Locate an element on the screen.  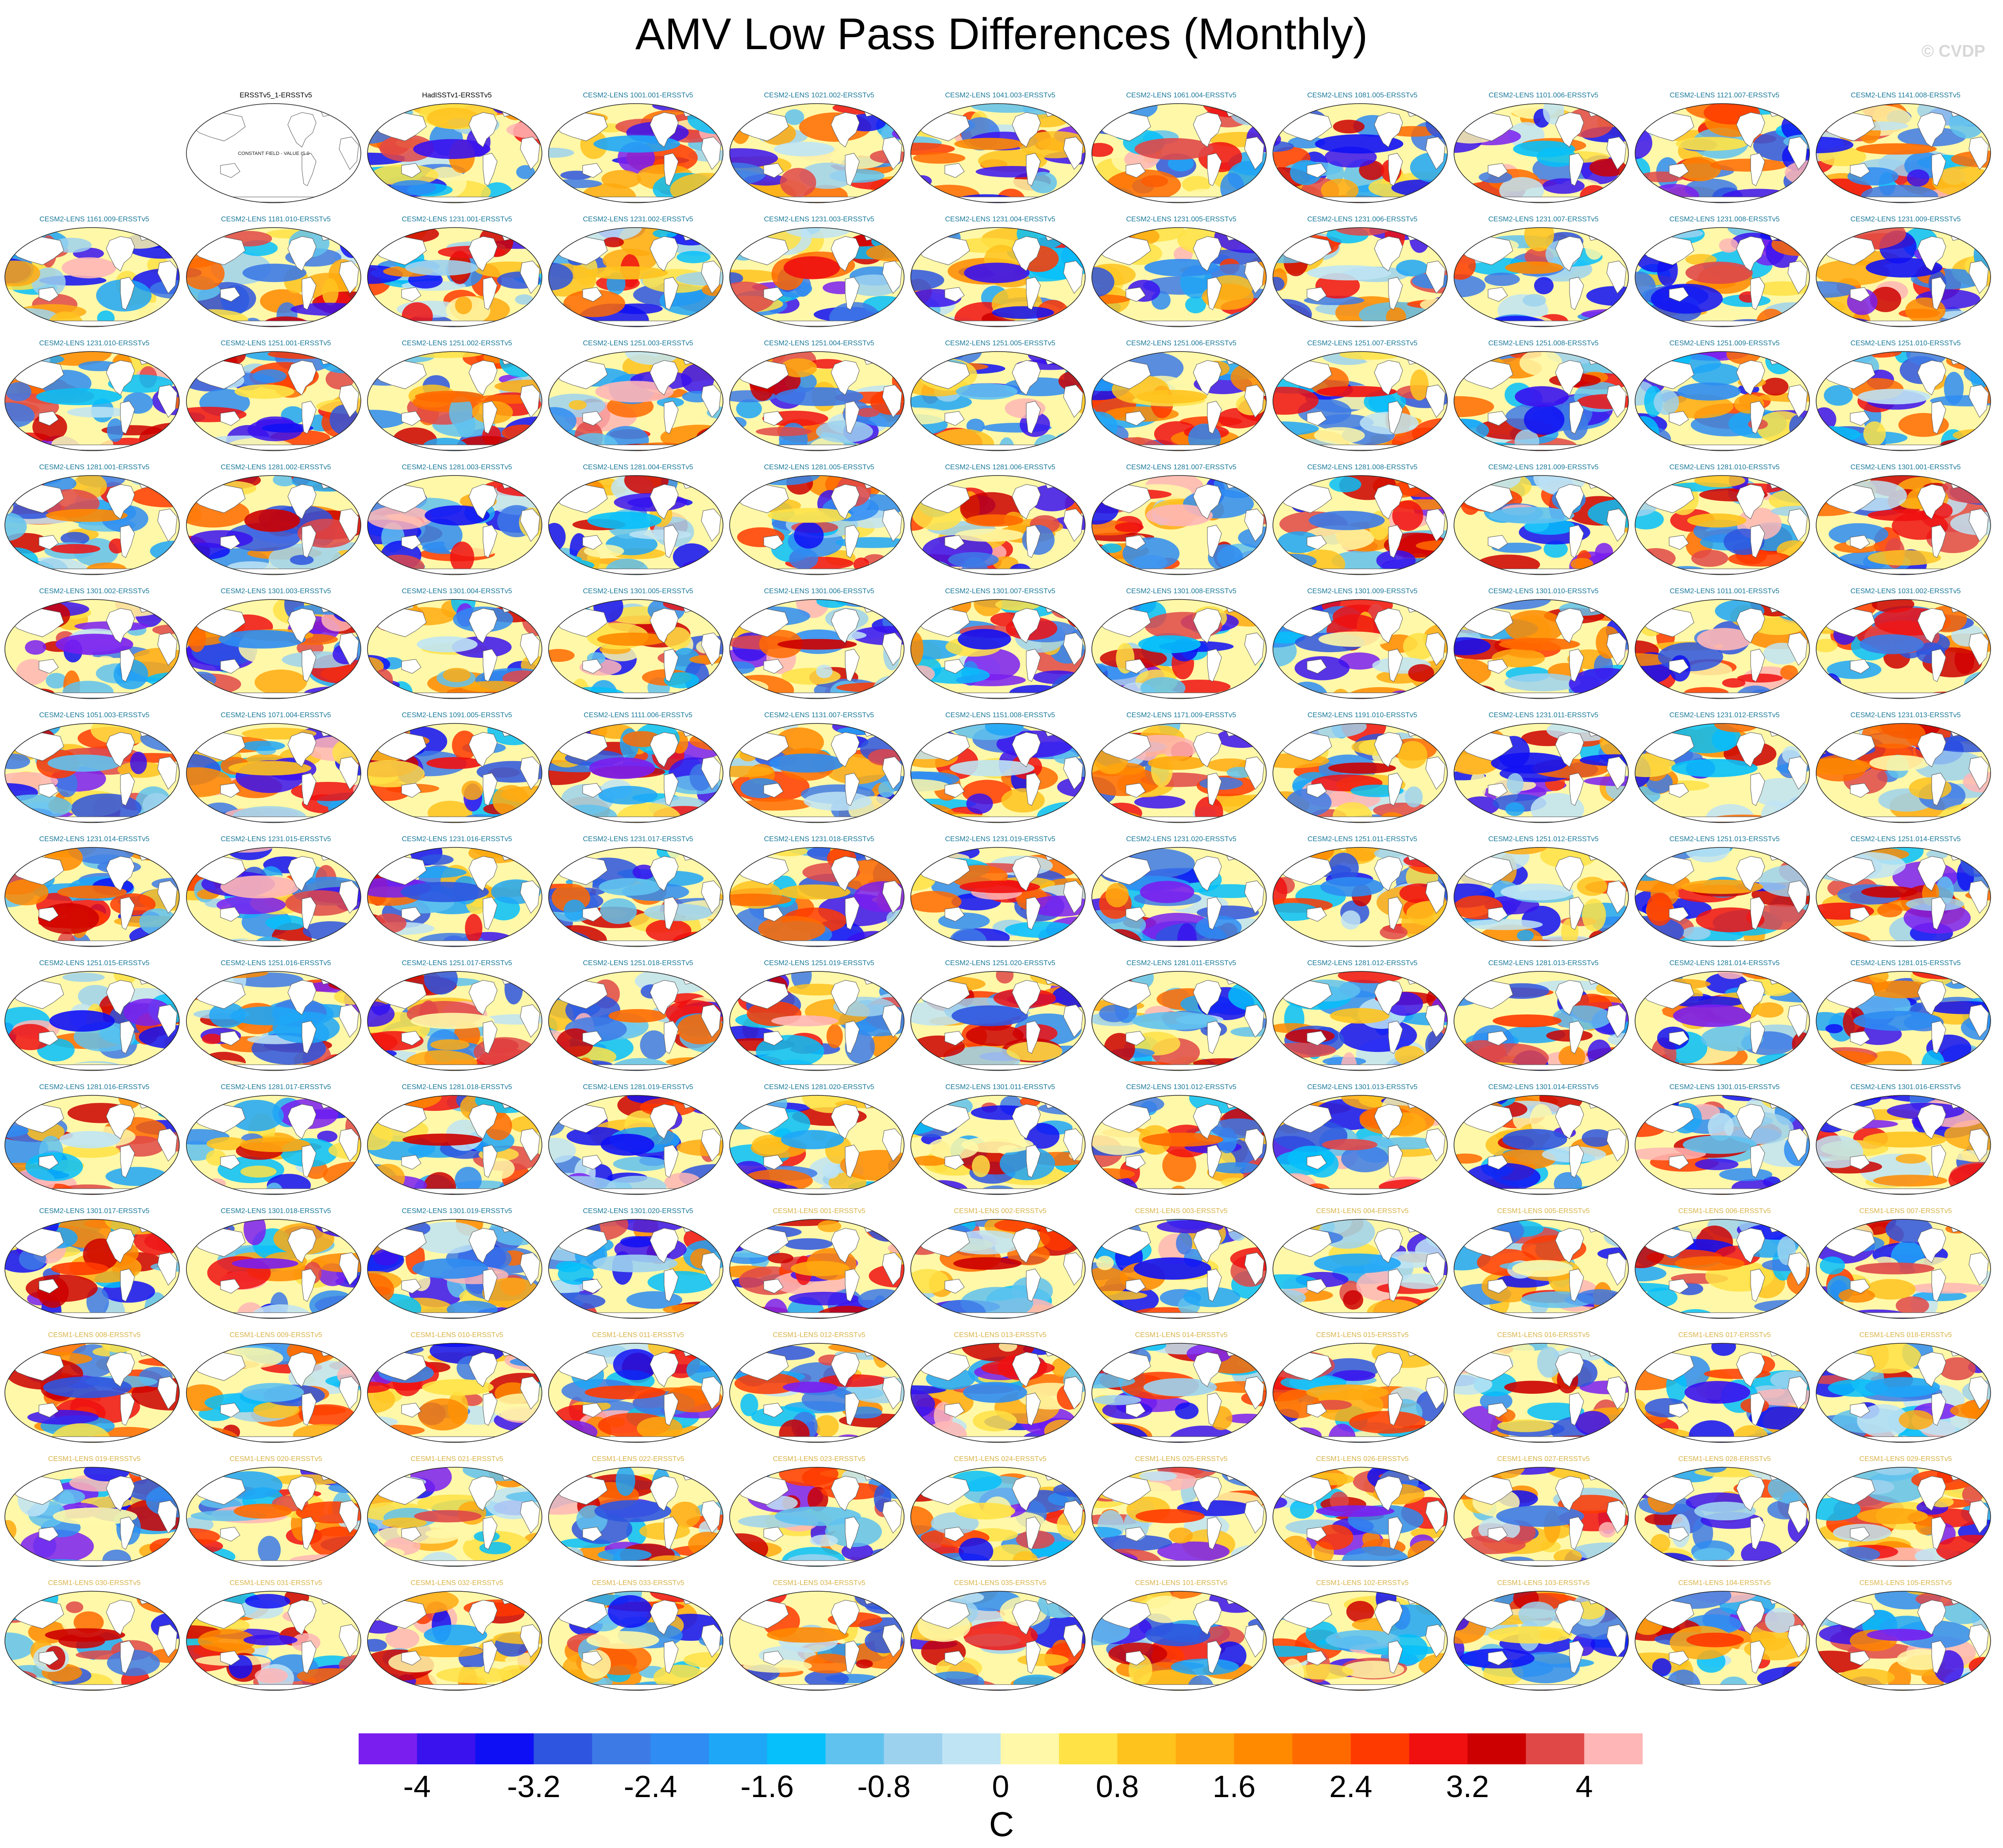
panel-title: CESM1-LENS 017-ERSSTv5 is located at coordinates (1725, 1335).